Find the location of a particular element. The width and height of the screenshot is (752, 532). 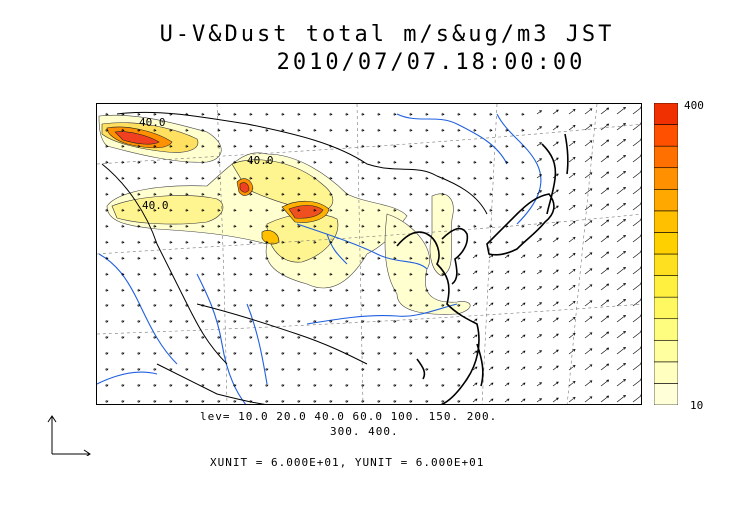

reference-vector-icon is located at coordinates (69, 435).